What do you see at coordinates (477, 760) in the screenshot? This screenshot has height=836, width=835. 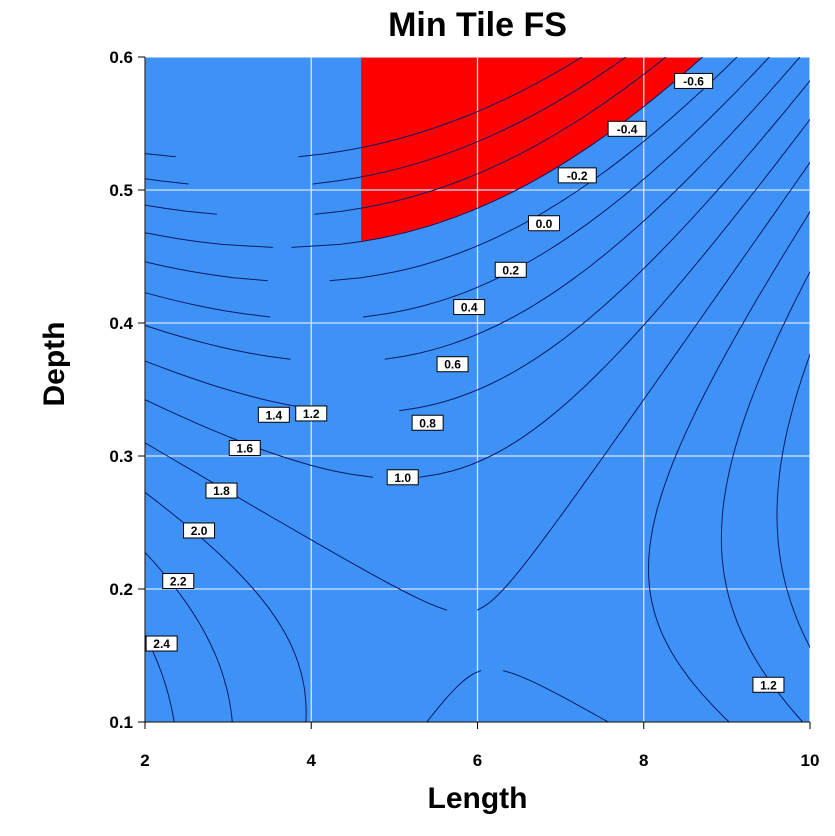 I see `x-tick-label: 6` at bounding box center [477, 760].